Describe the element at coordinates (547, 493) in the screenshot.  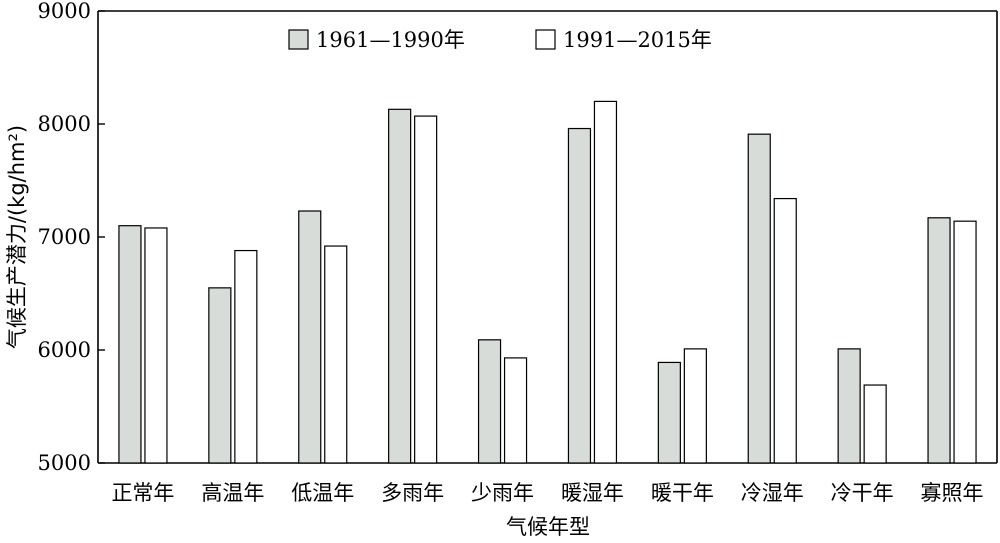
I see `x-labels: 正常年 高温年 低温年 多雨年 少雨年 暖湿年 暖干年 冷湿年 冷干年 寡照年` at that location.